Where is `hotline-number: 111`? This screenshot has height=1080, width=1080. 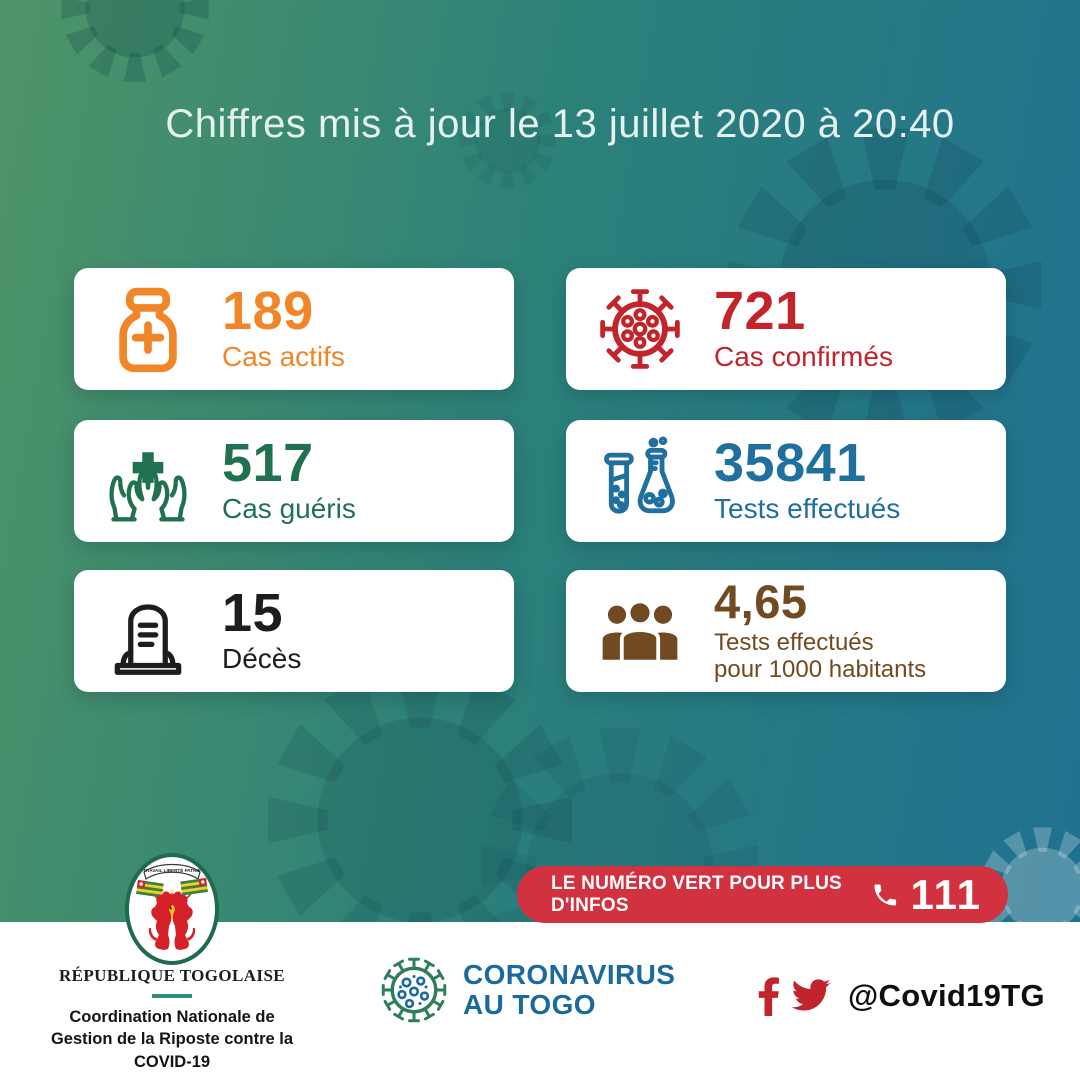 hotline-number: 111 is located at coordinates (946, 894).